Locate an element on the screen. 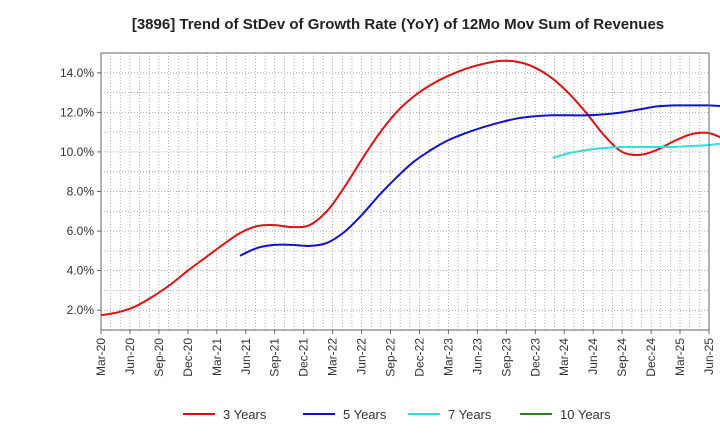 The image size is (720, 440). x-tick-label: Dec-22 is located at coordinates (420, 357).